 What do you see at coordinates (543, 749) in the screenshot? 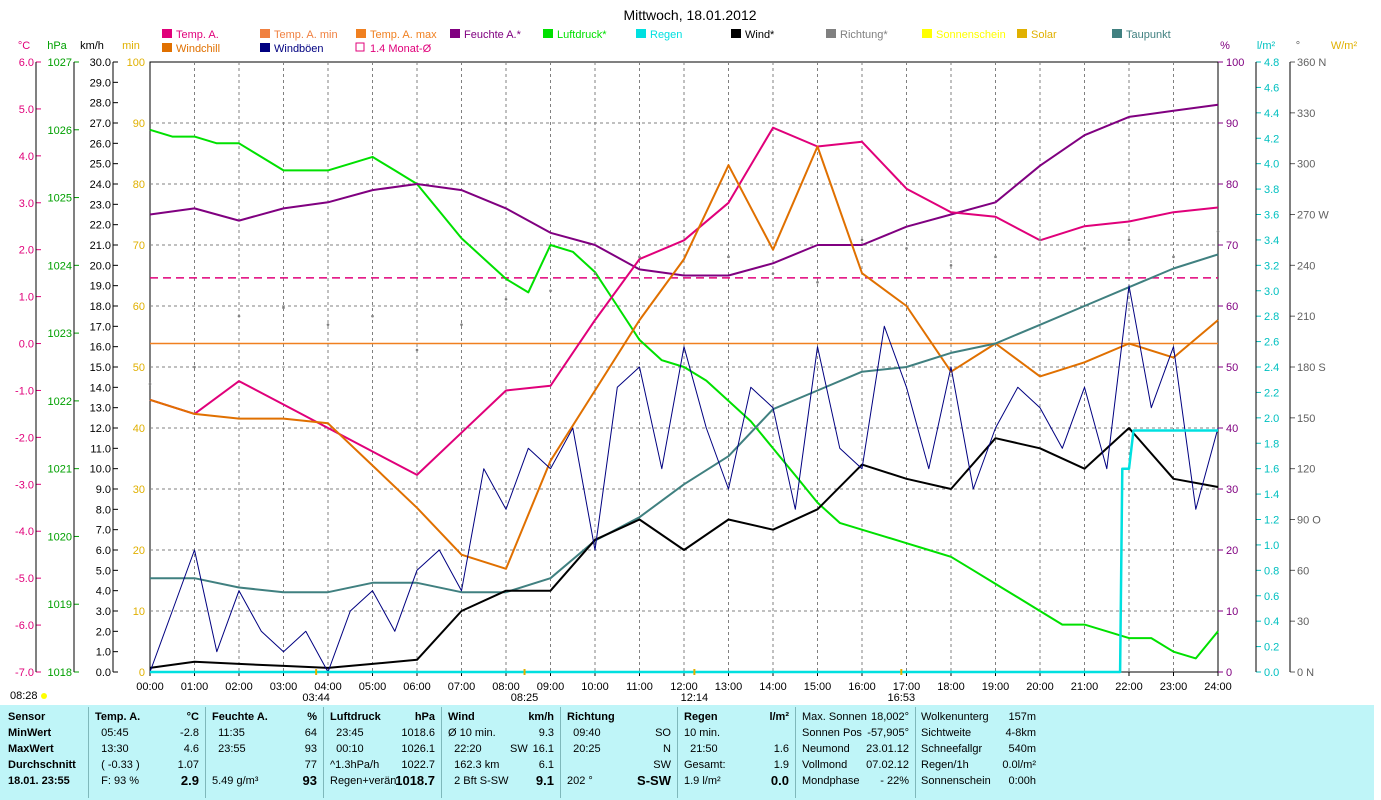
I see `wind-max-value: 16.1` at bounding box center [543, 749].